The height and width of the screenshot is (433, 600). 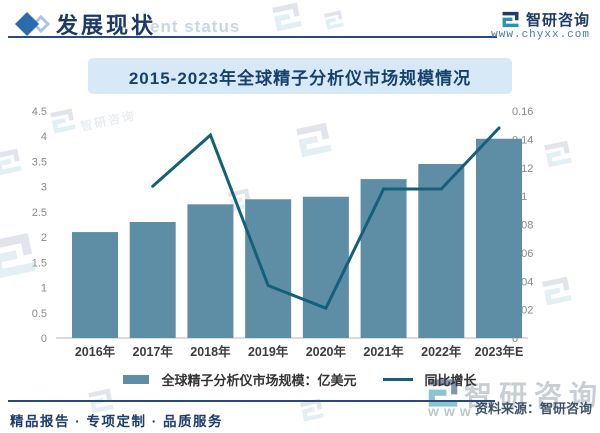 I want to click on footer-divider, so click(x=251, y=401).